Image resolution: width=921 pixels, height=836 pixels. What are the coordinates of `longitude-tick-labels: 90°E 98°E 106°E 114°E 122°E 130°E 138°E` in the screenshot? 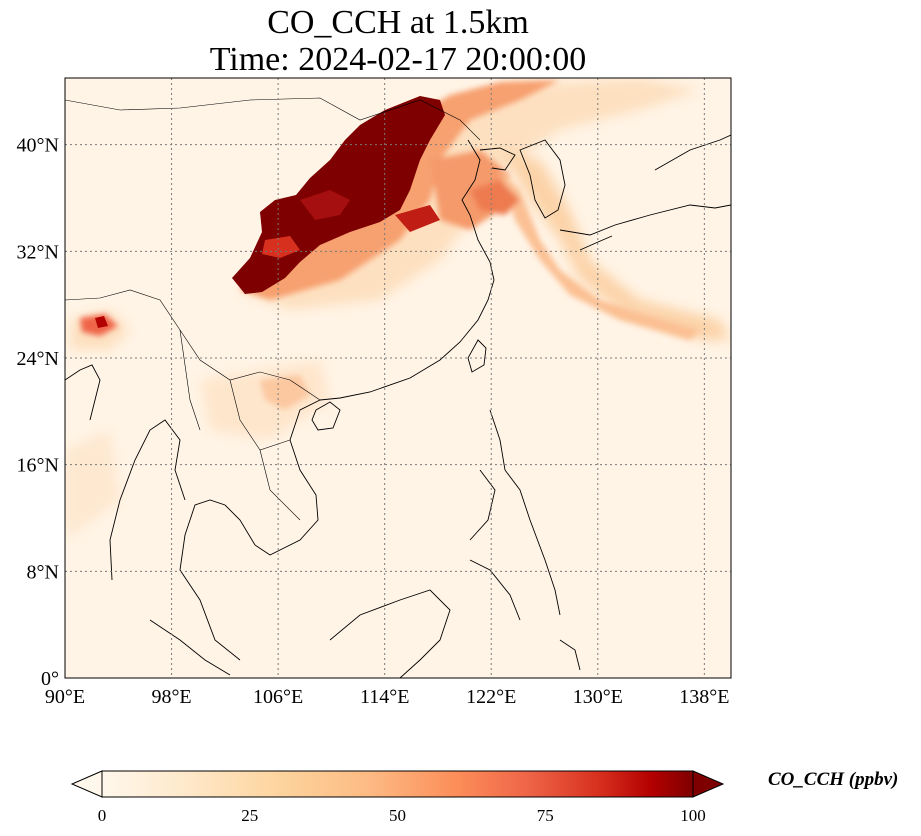 It's located at (387, 697).